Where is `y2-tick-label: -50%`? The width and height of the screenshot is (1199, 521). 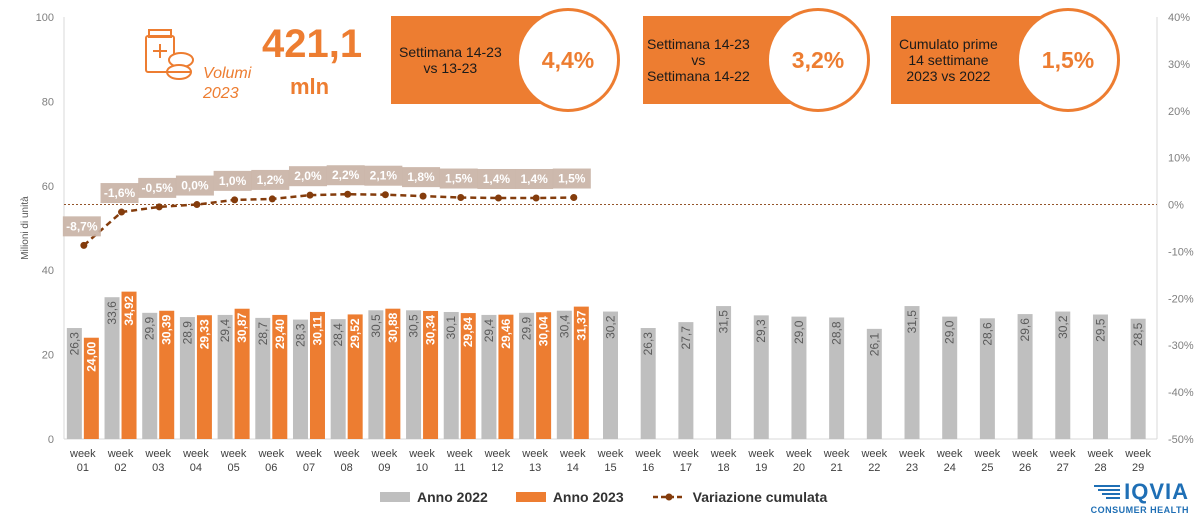 y2-tick-label: -50% is located at coordinates (1181, 440).